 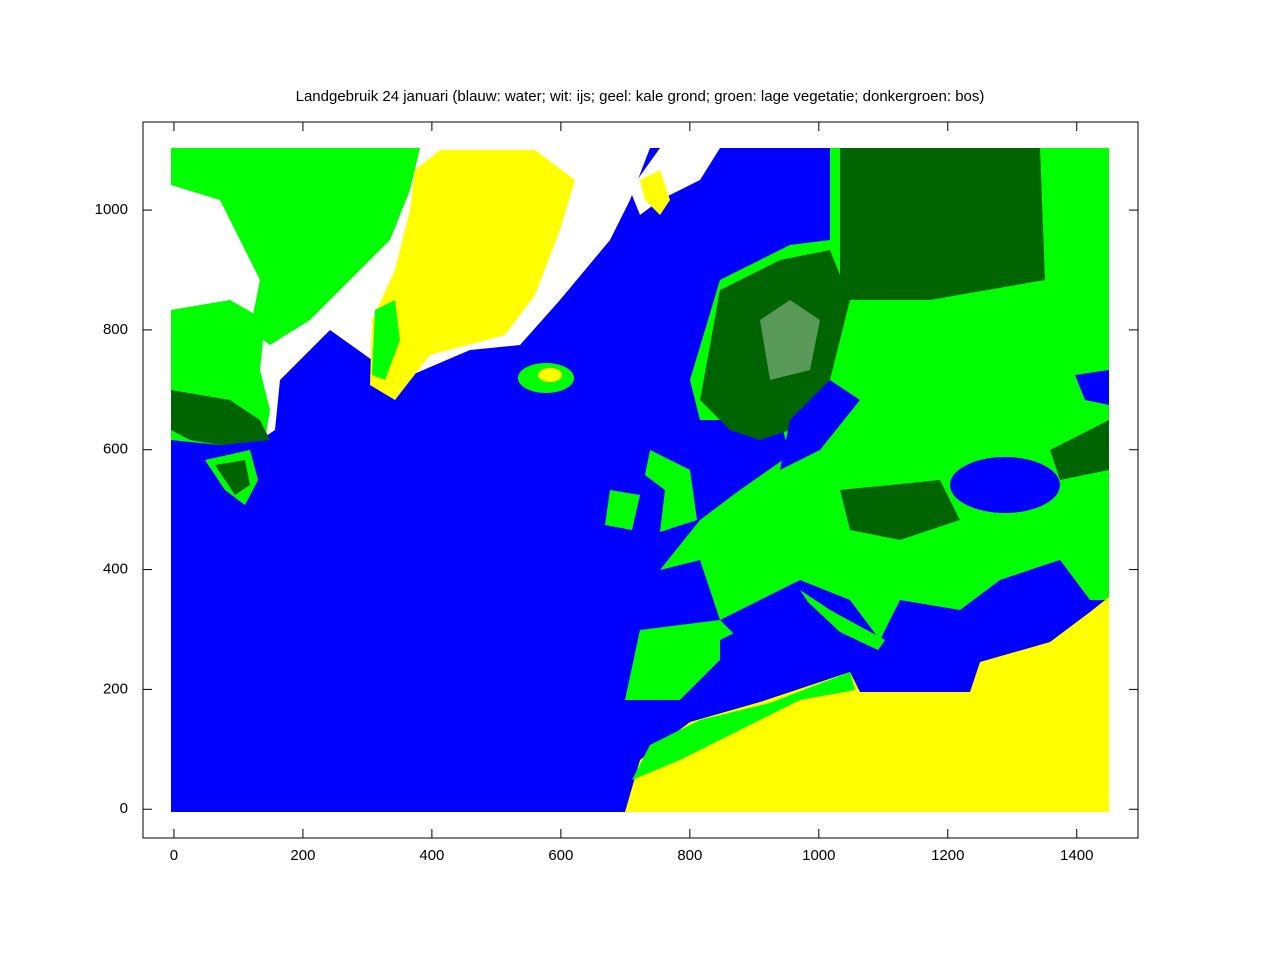 What do you see at coordinates (790, 340) in the screenshot?
I see `ice` at bounding box center [790, 340].